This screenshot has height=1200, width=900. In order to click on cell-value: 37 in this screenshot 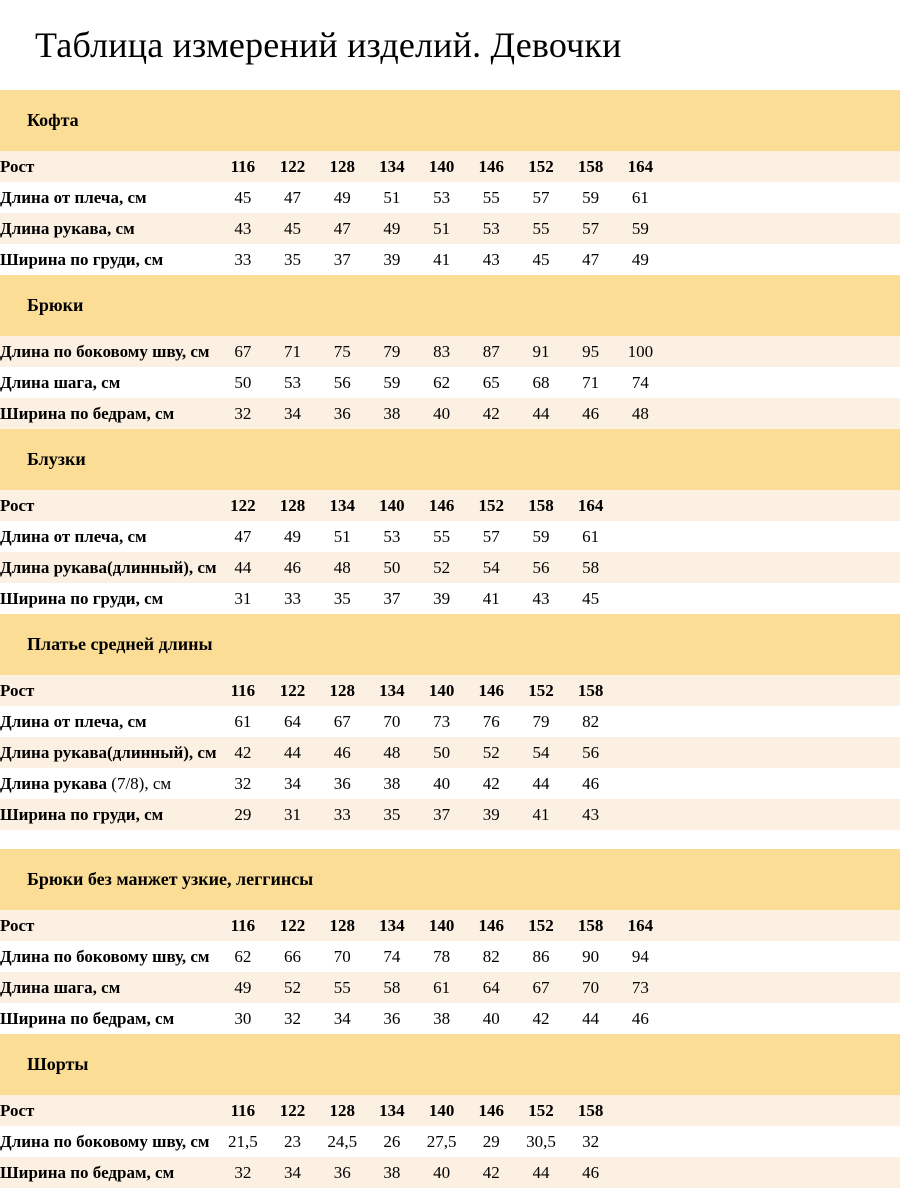, I will do `click(392, 598)`.